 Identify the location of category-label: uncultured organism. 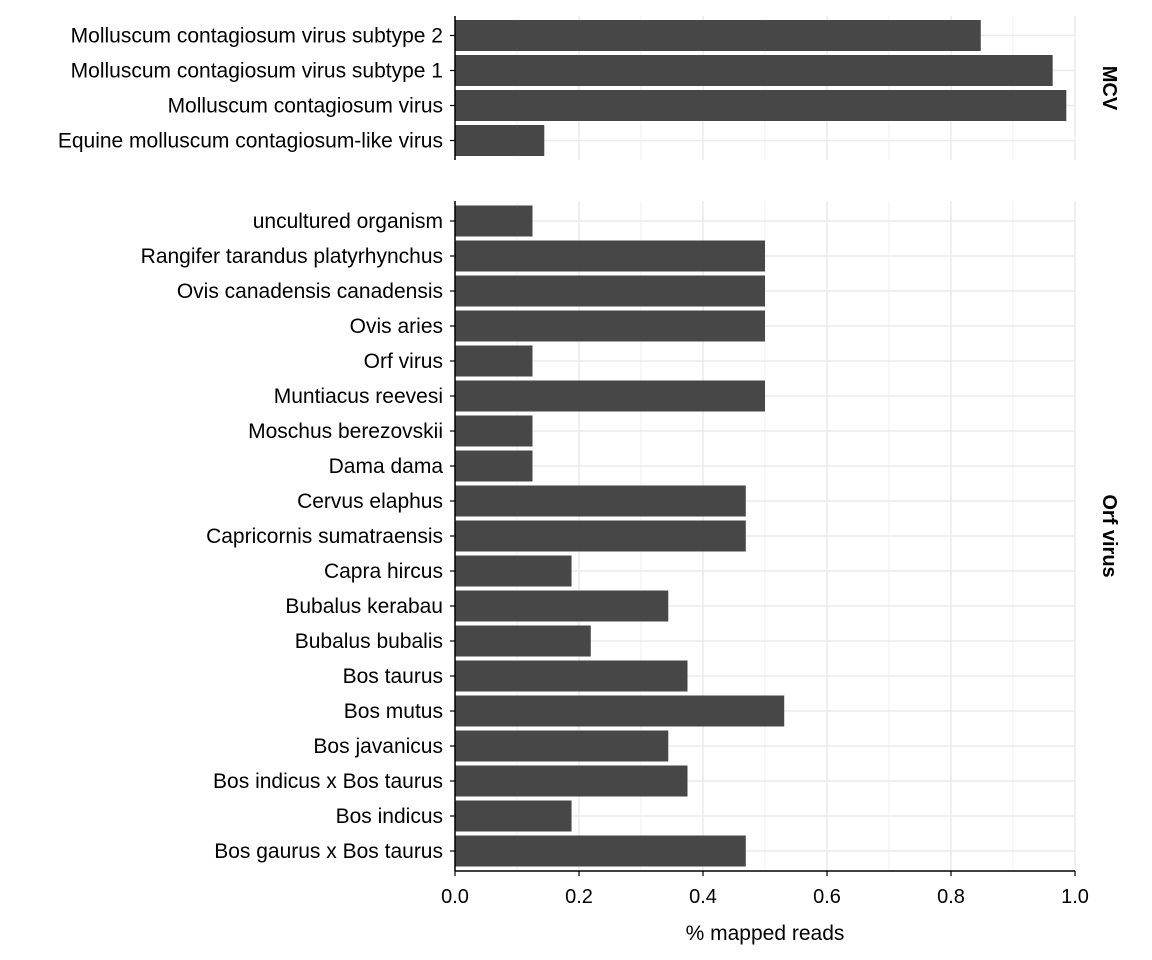
(348, 221).